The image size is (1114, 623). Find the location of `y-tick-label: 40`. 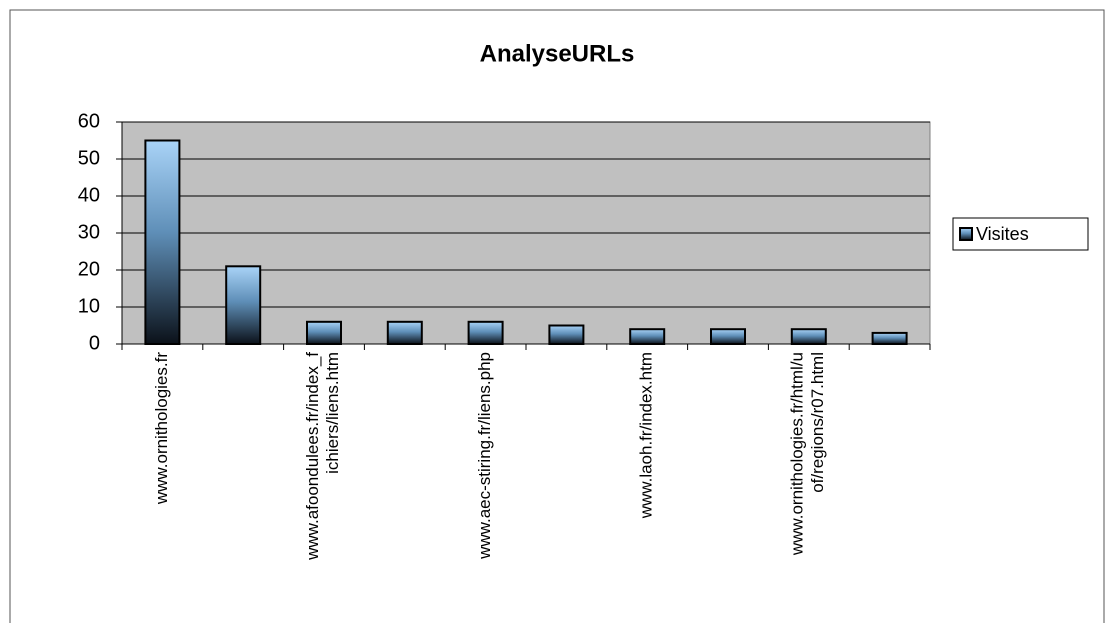

y-tick-label: 40 is located at coordinates (89, 195).